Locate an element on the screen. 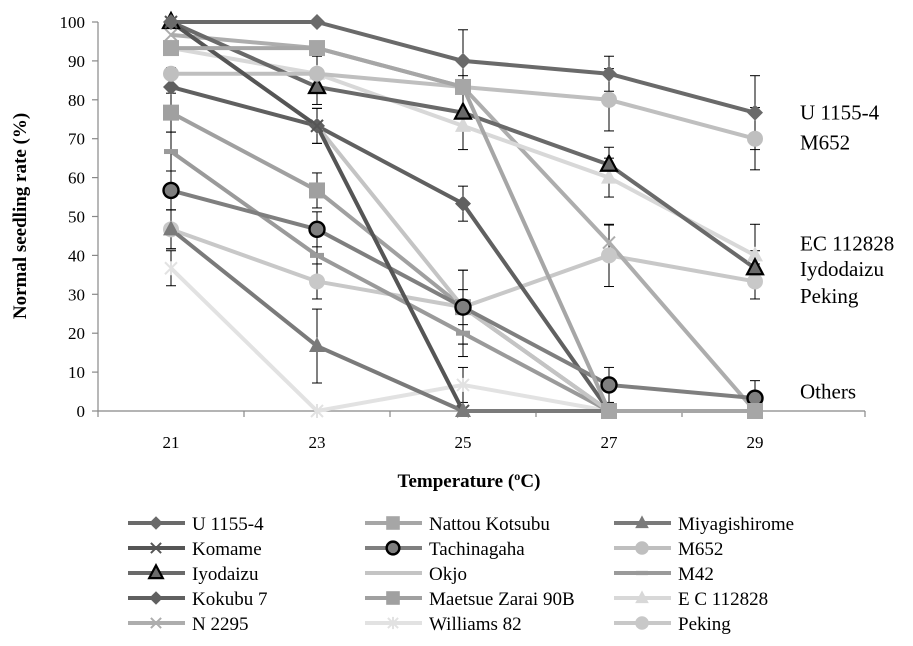  legend-item-komame: Komame is located at coordinates (195, 549).